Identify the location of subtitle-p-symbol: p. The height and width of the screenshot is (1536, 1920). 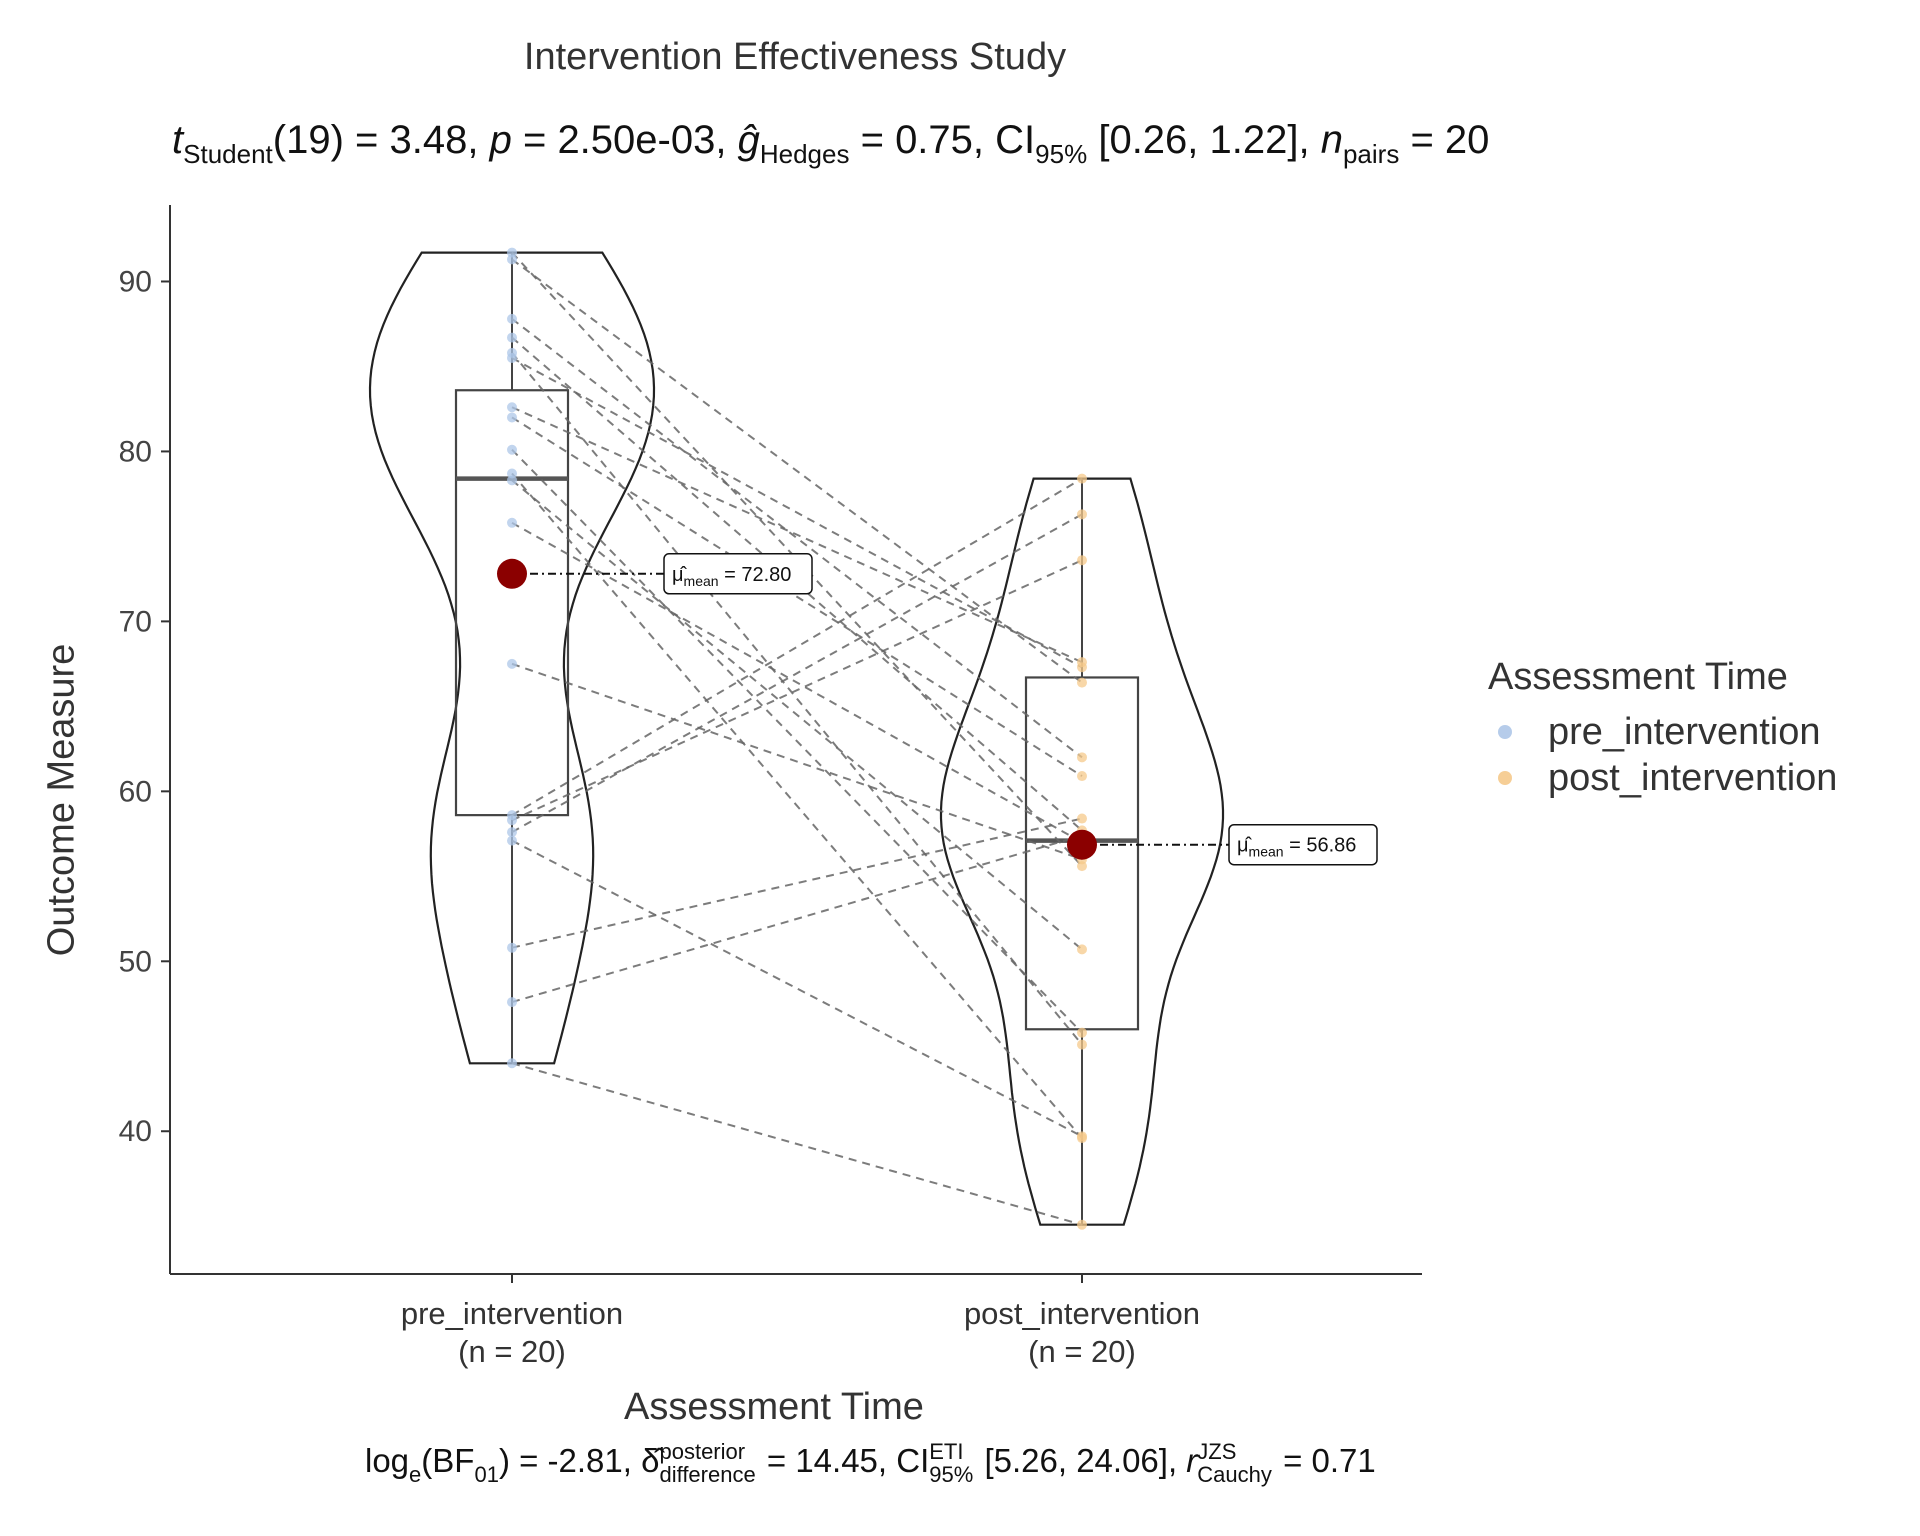
(500, 140).